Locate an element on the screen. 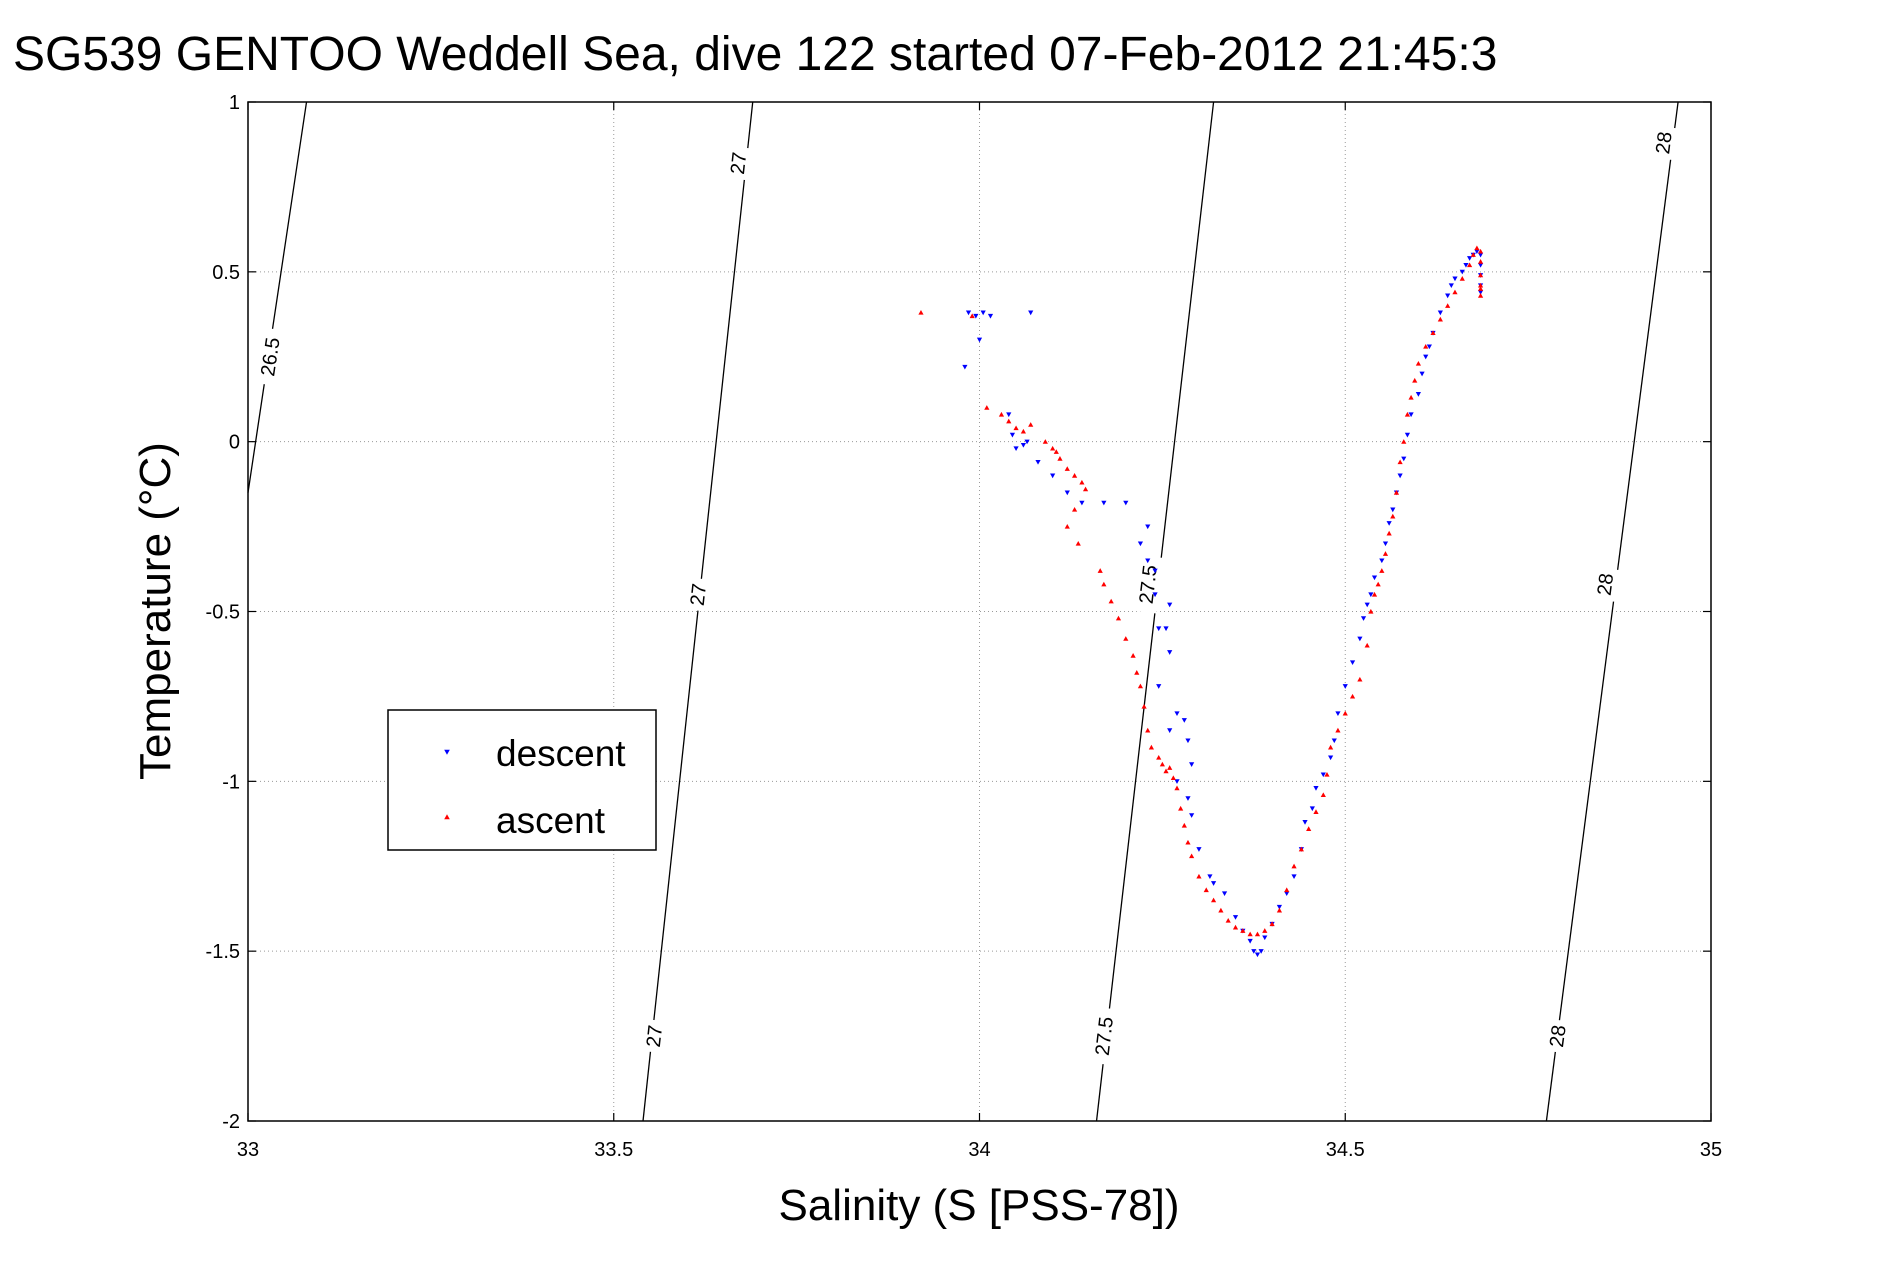  isopycnal-label-bg is located at coordinates (1103, 1036).